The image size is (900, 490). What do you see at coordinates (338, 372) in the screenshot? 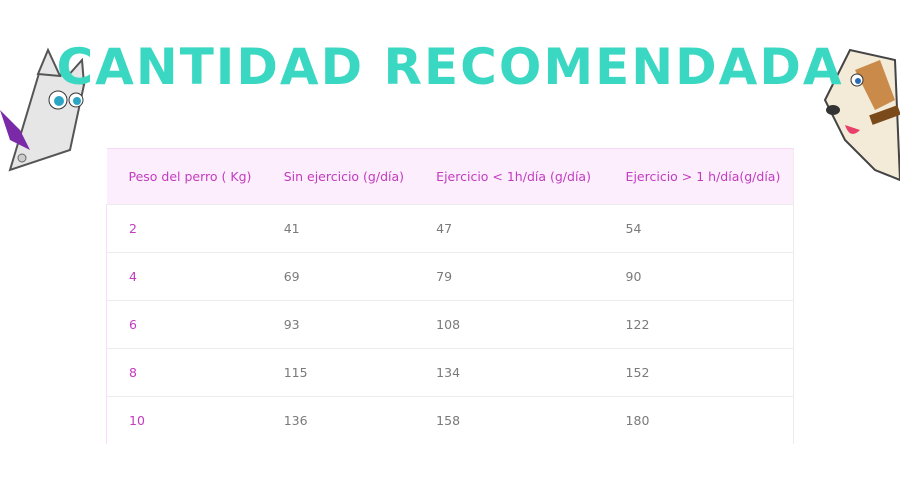
I see `table-cell: 115` at bounding box center [338, 372].